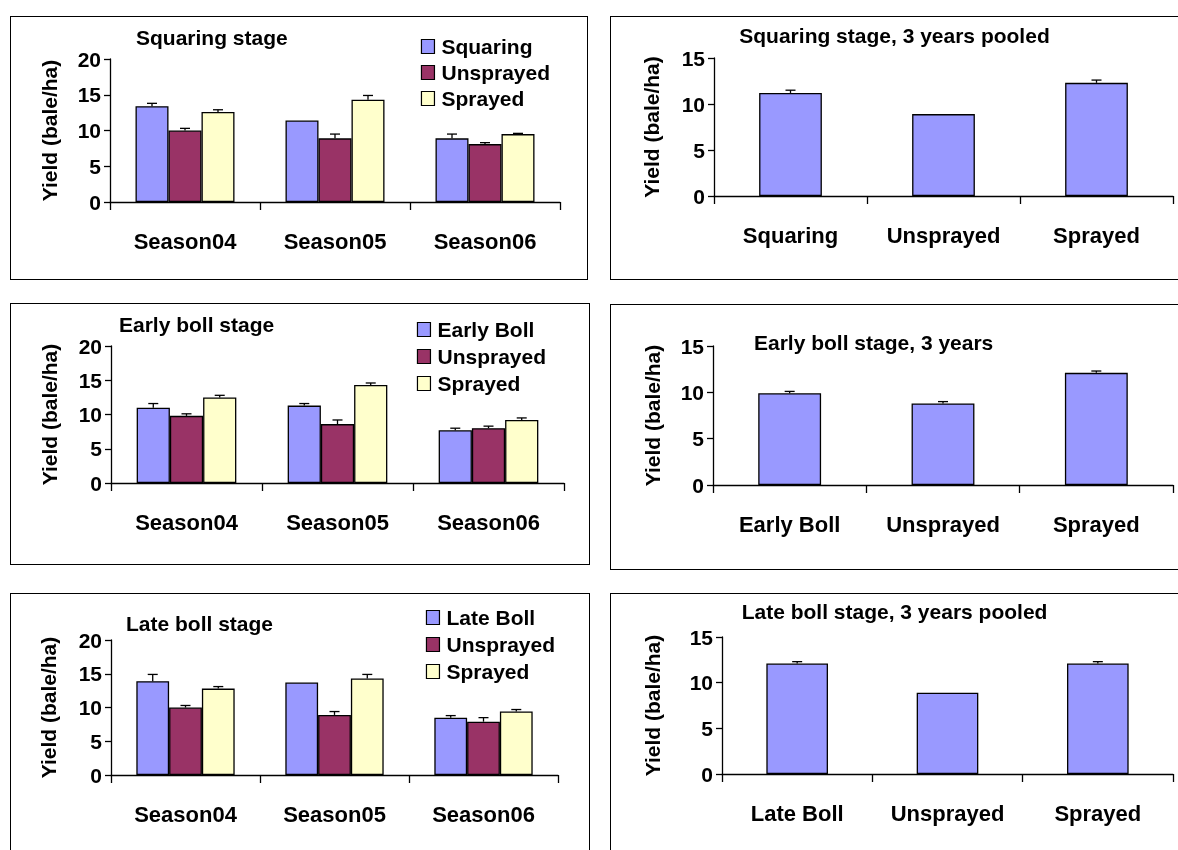  Describe the element at coordinates (894, 611) in the screenshot. I see `chart-title: Late boll stage, 3 years pooled` at that location.